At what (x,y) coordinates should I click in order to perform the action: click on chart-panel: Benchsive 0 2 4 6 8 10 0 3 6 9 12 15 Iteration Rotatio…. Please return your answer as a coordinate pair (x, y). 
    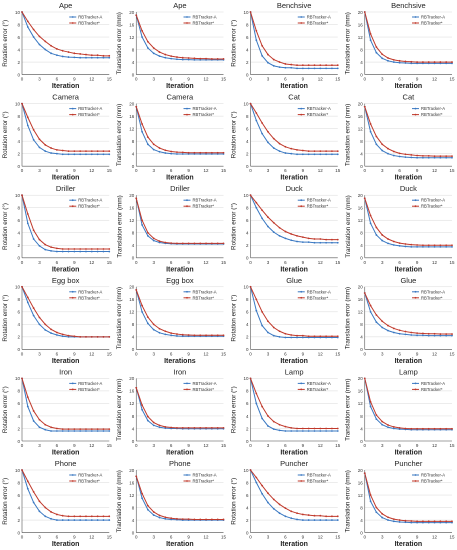
    Looking at the image, I should click on (285, 45).